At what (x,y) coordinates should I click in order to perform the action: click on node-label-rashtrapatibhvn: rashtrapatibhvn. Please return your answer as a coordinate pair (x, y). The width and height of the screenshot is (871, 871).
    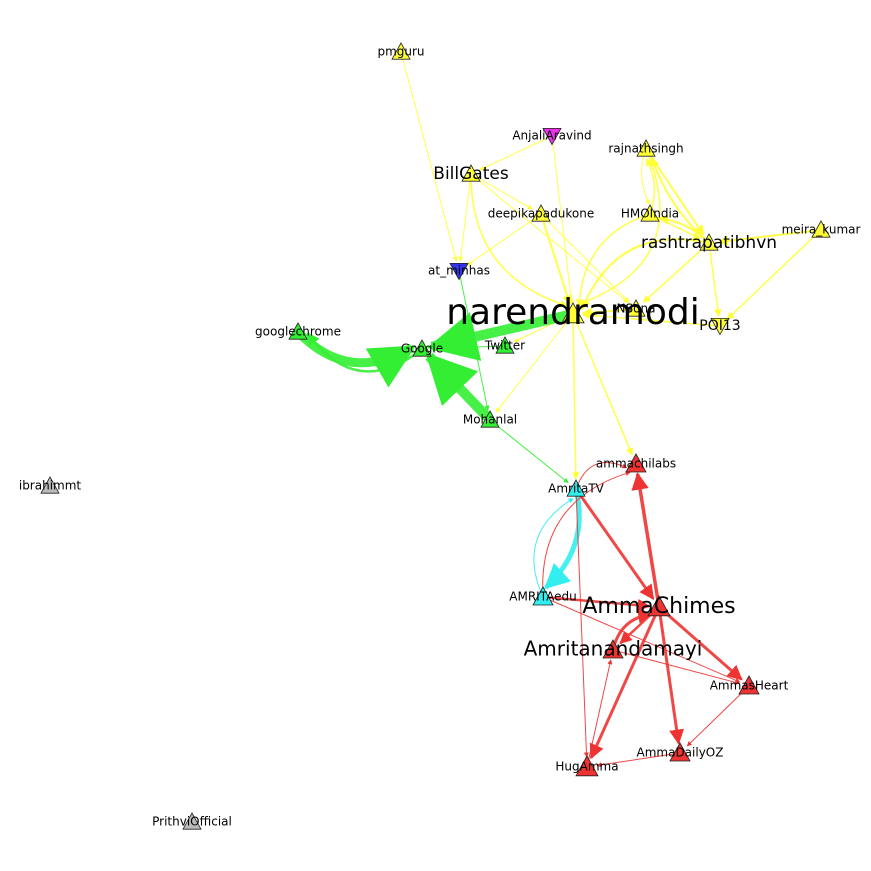
    Looking at the image, I should click on (709, 243).